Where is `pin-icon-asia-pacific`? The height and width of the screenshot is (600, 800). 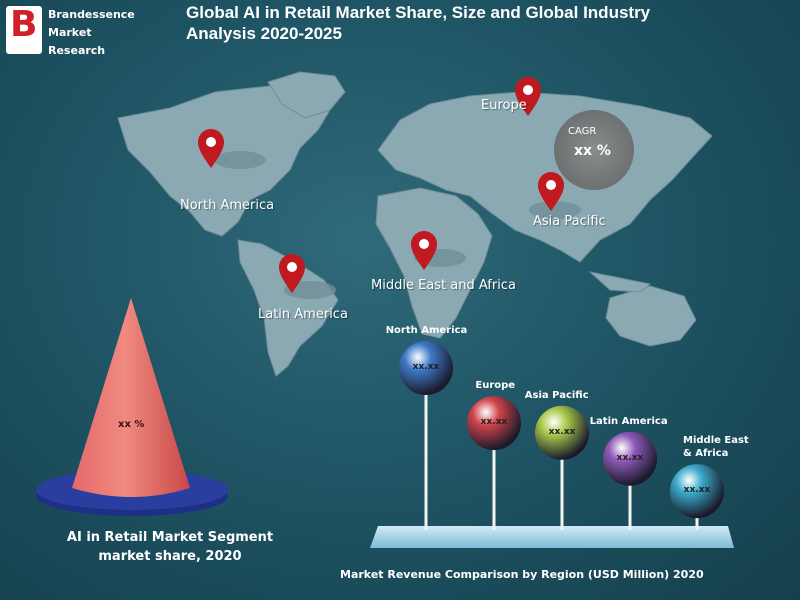
pin-icon-asia-pacific is located at coordinates (551, 191).